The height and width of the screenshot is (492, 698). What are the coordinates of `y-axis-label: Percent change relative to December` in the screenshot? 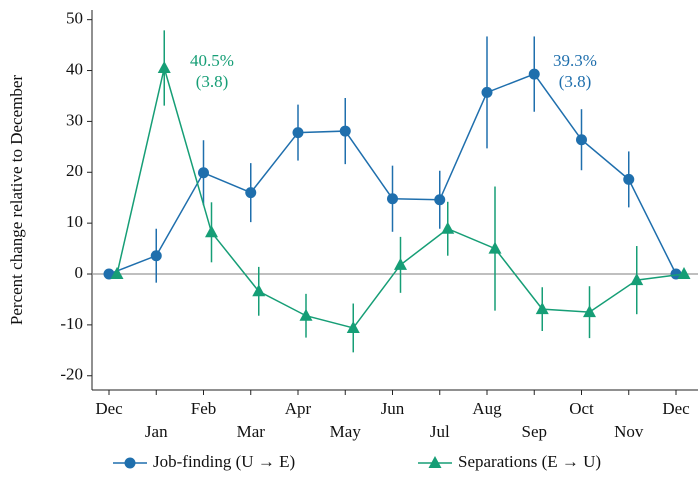 It's located at (16, 200).